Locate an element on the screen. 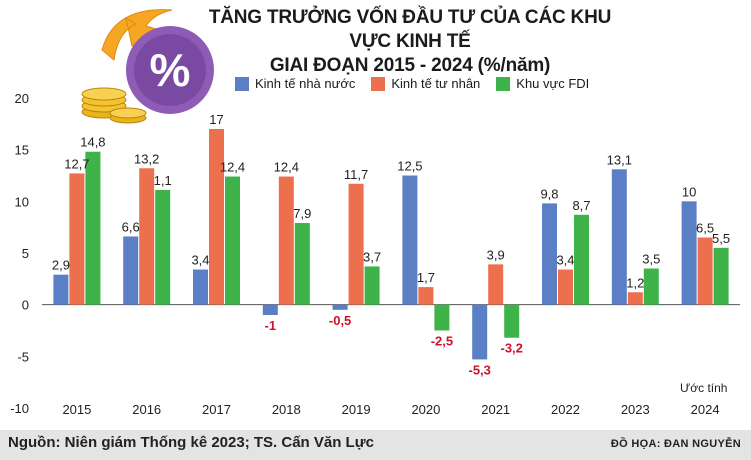 The image size is (751, 460). legend-item-private: Kinh tế tư nhân is located at coordinates (425, 83).